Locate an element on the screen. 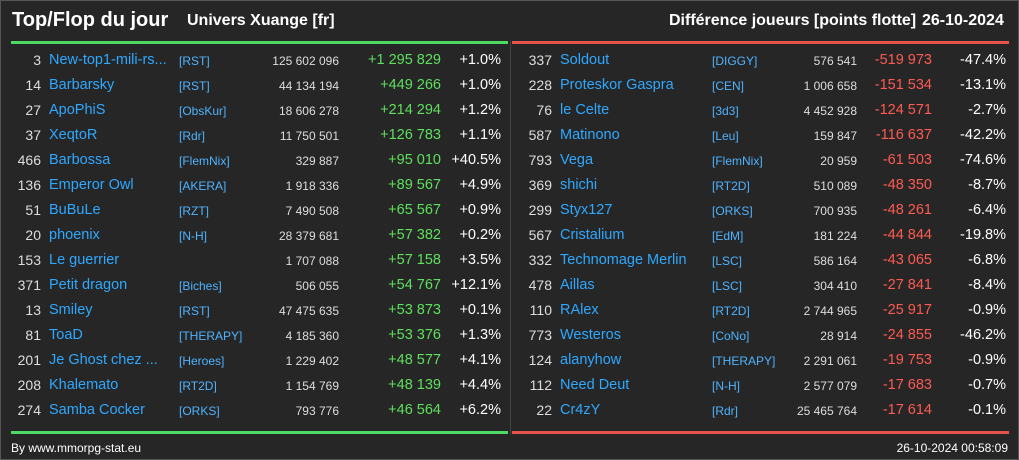 The image size is (1019, 460). alliance-tag-link: [Heroes] is located at coordinates (202, 361).